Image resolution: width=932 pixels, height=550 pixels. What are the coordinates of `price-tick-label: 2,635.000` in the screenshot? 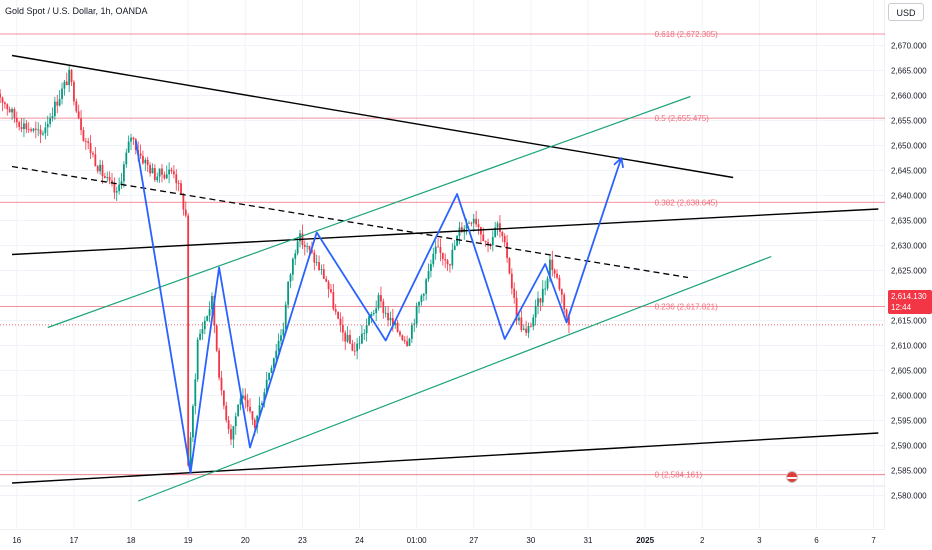 It's located at (909, 221).